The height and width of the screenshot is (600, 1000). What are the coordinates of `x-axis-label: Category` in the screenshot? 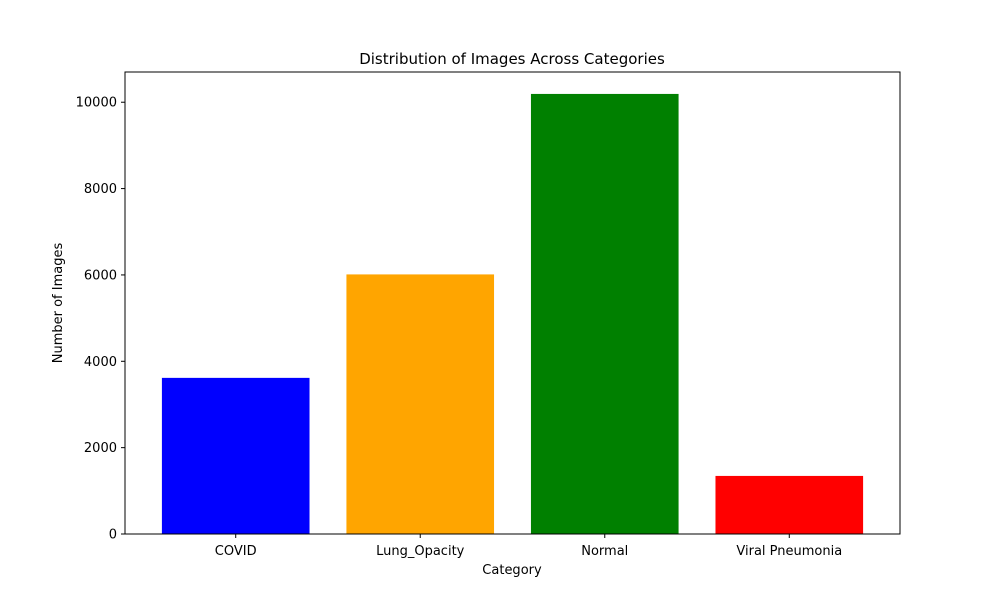 It's located at (512, 570).